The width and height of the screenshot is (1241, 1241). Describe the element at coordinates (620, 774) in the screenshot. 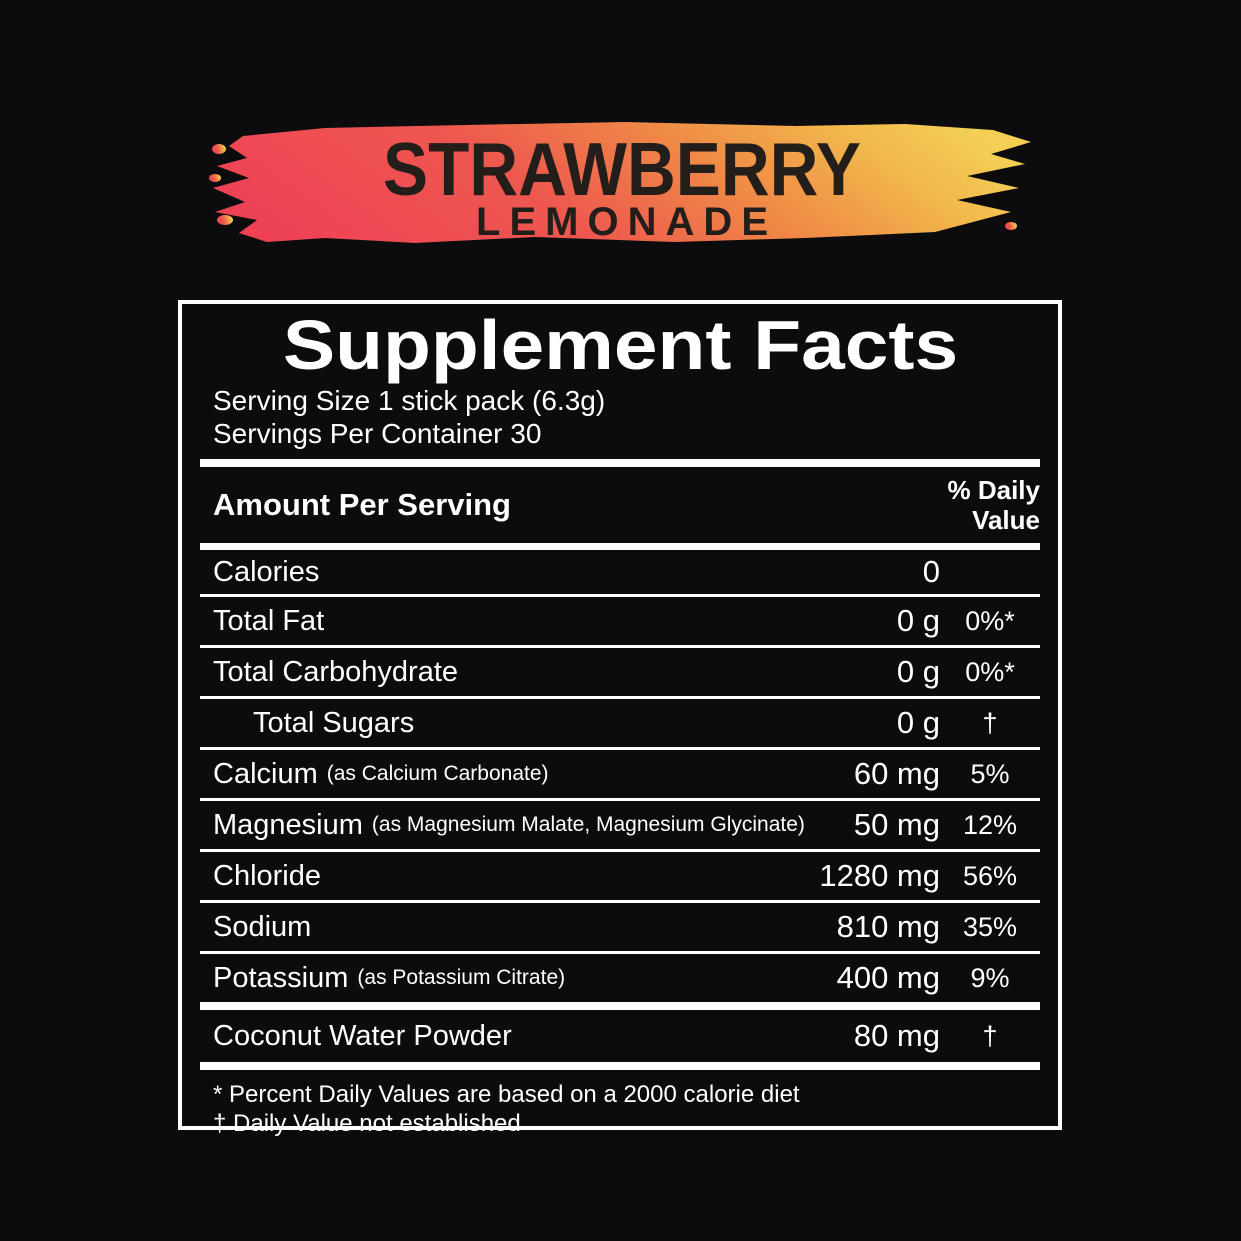

I see `table-row-calcium: Calcium (as Calcium Carbonate) 60 mg 5%` at that location.